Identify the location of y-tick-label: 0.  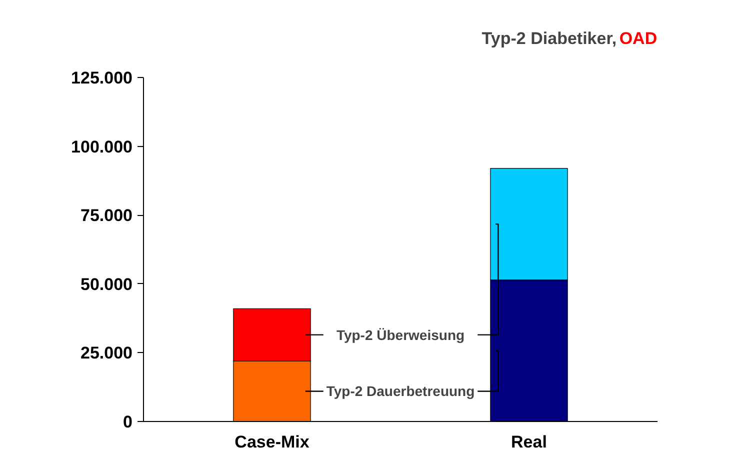
(128, 422).